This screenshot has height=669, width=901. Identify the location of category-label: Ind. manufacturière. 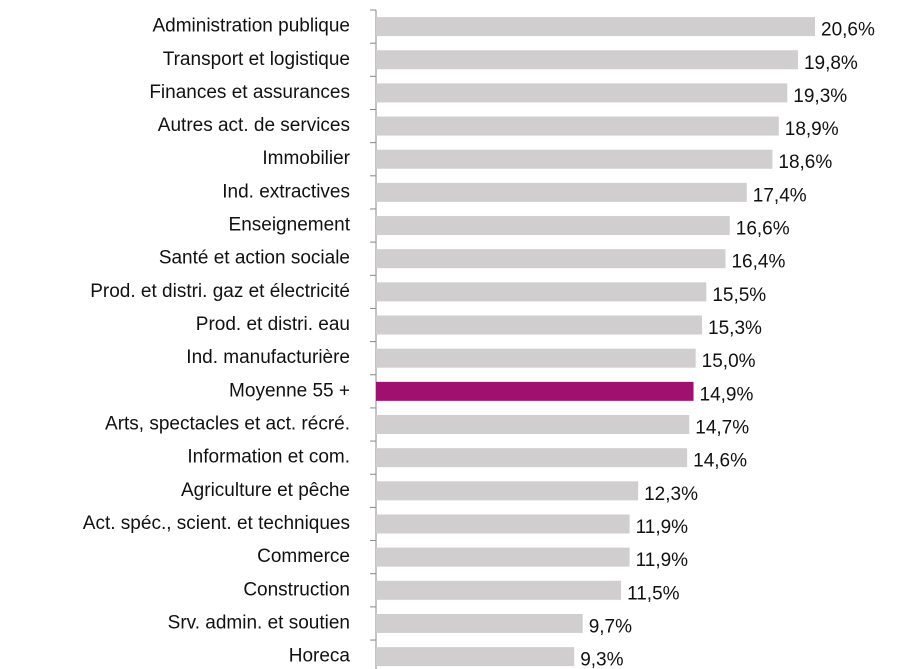
(268, 357).